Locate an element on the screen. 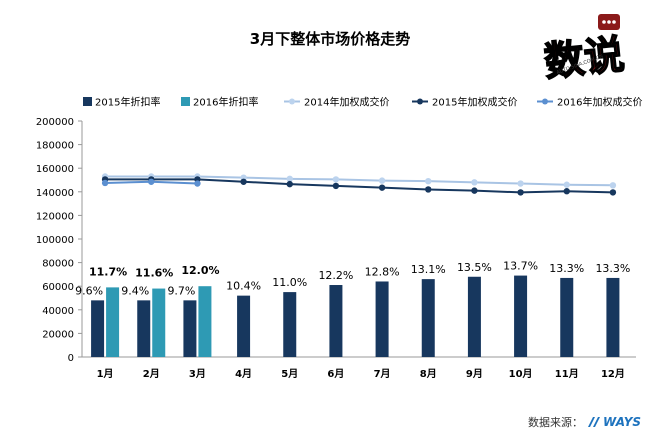 Image resolution: width=660 pixels, height=440 pixels. x-tick-label: 1月 is located at coordinates (105, 374).